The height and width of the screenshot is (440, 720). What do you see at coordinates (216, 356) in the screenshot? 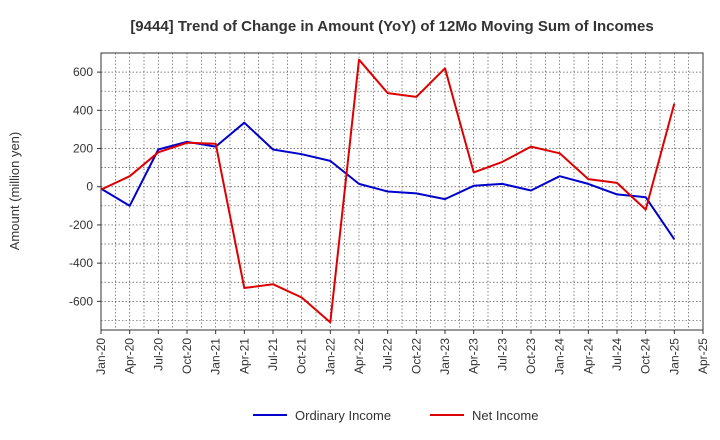
I see `x-tick-label: Jan-21` at bounding box center [216, 356].